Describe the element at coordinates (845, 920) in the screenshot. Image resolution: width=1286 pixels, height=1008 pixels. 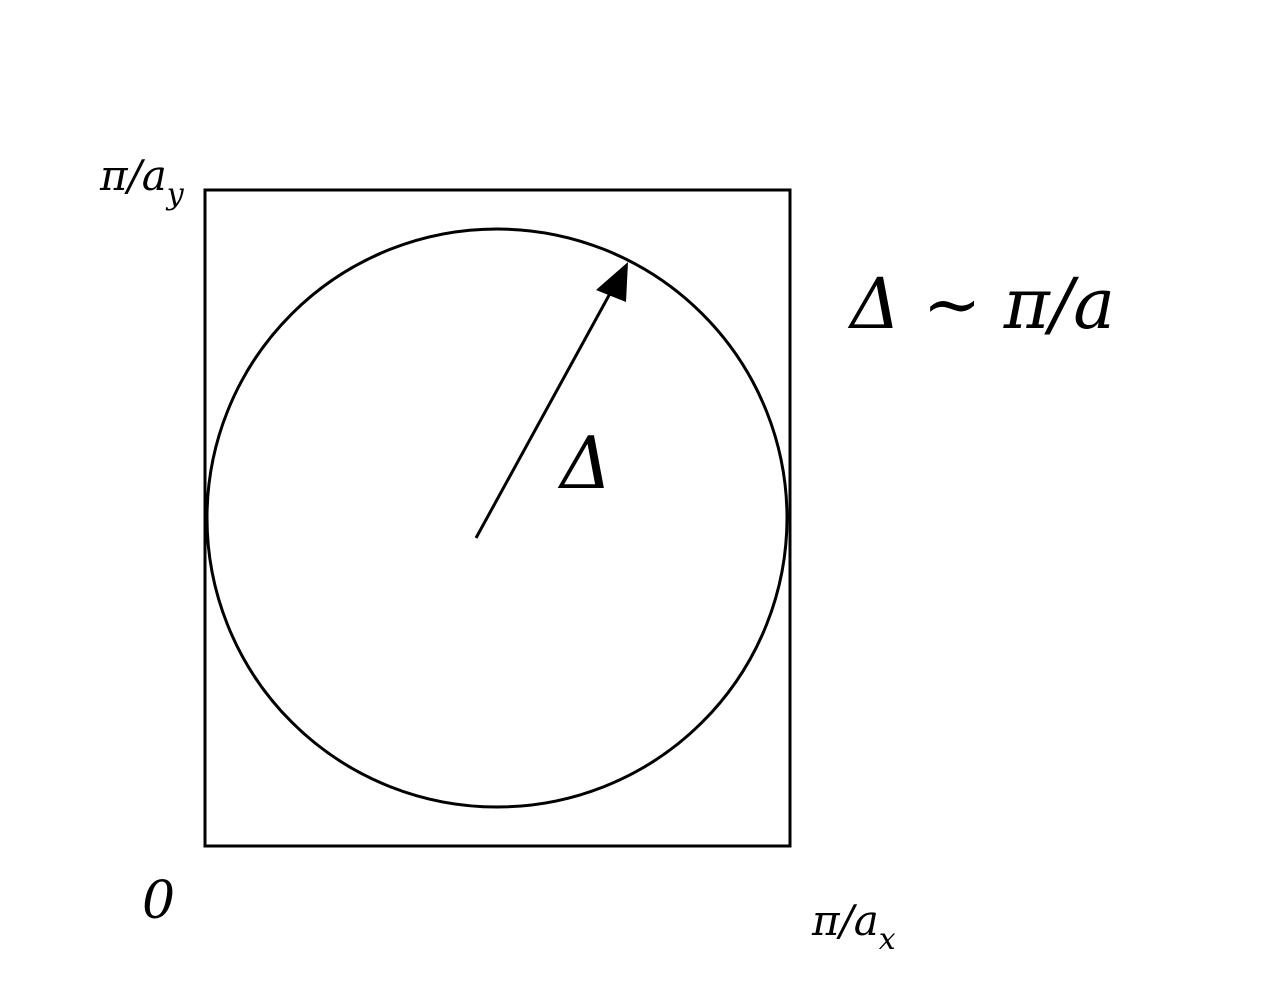
I see `x-max-main: π/a` at that location.